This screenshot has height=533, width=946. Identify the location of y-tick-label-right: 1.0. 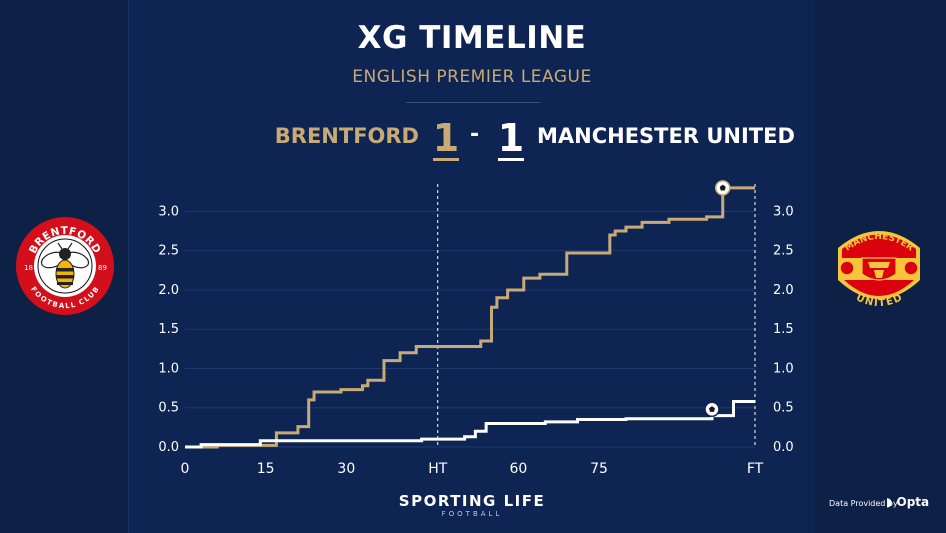
(783, 368).